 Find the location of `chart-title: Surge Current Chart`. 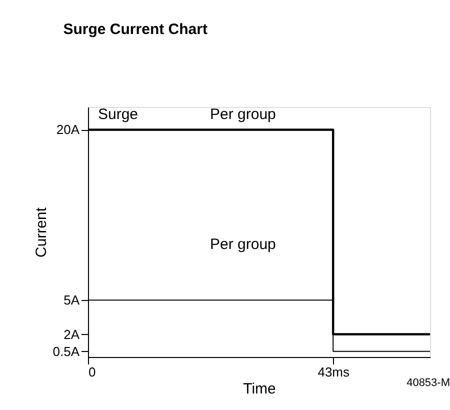

chart-title: Surge Current Chart is located at coordinates (135, 29).